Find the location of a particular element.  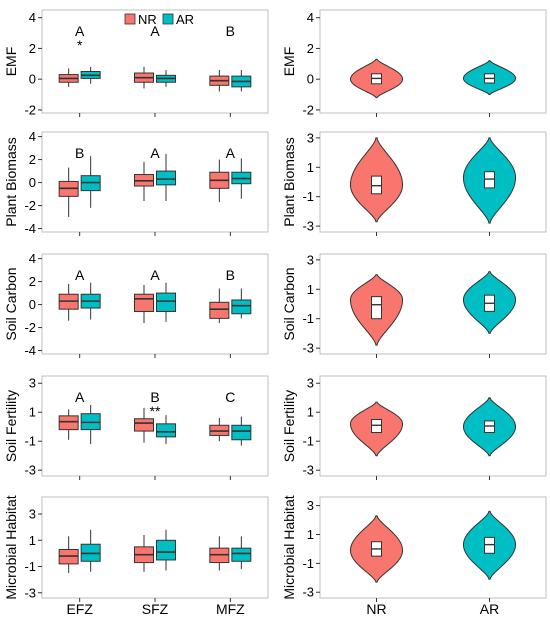

box-nr-mfz is located at coordinates (219, 80).